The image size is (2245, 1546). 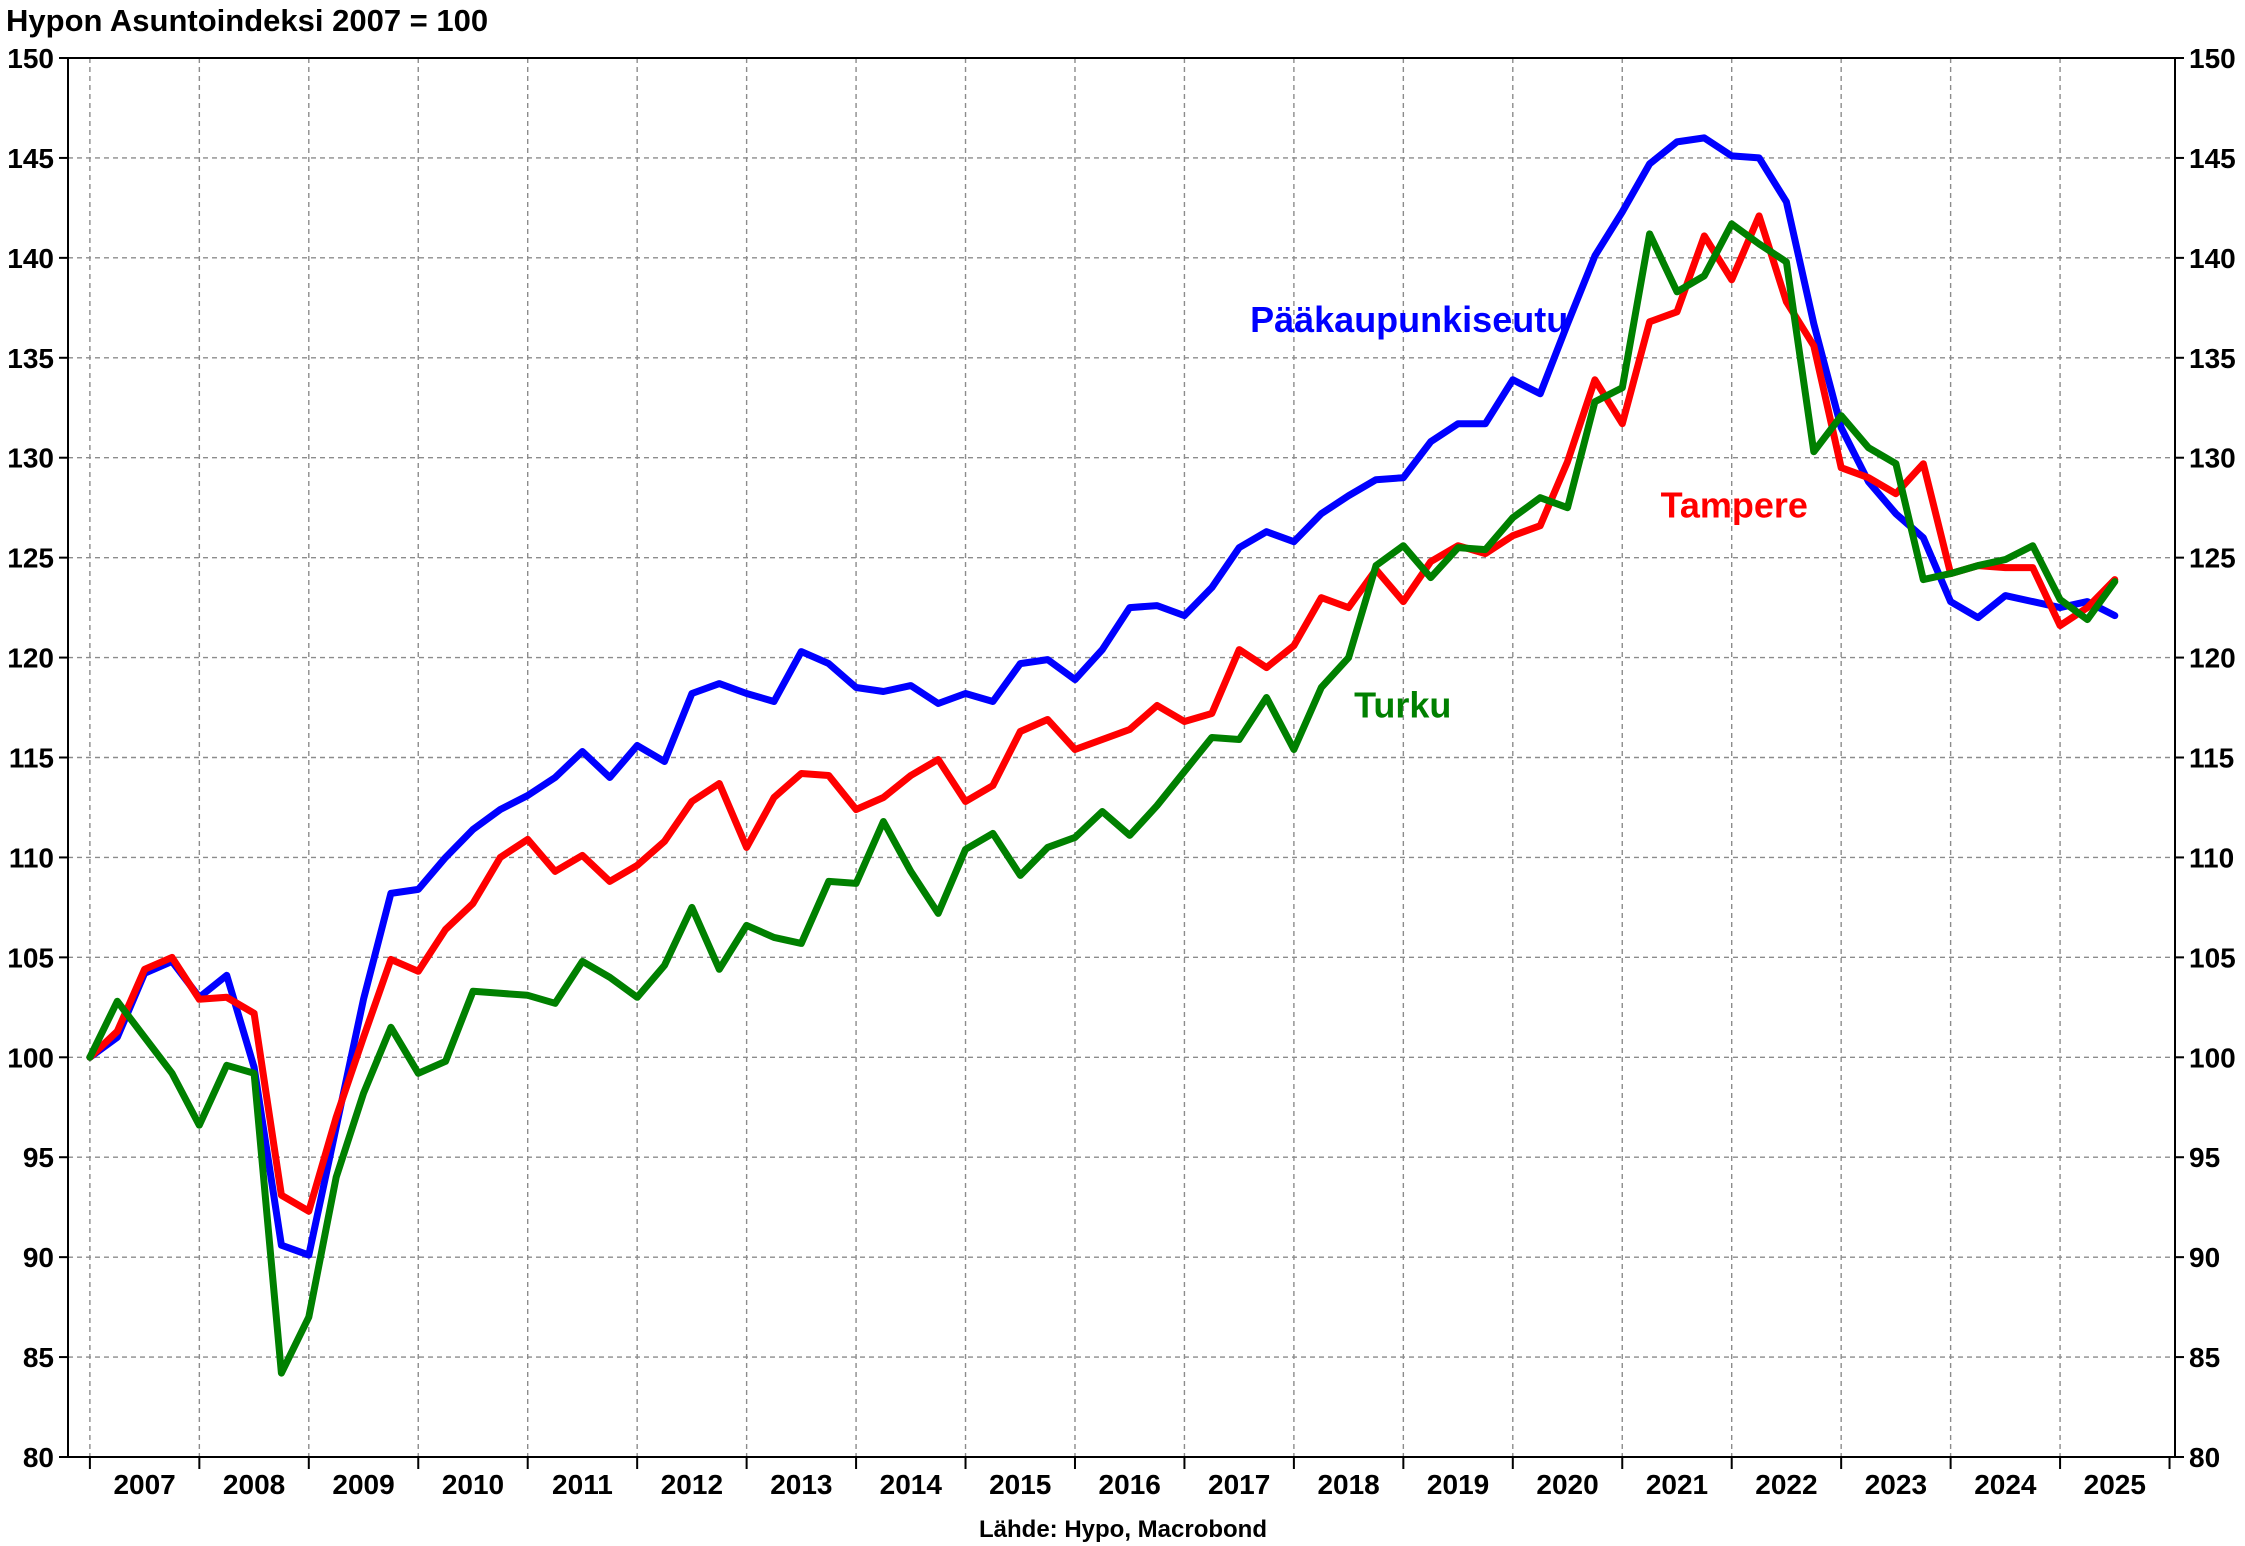 I want to click on right-y-tick-label: 110, so click(x=2211, y=857).